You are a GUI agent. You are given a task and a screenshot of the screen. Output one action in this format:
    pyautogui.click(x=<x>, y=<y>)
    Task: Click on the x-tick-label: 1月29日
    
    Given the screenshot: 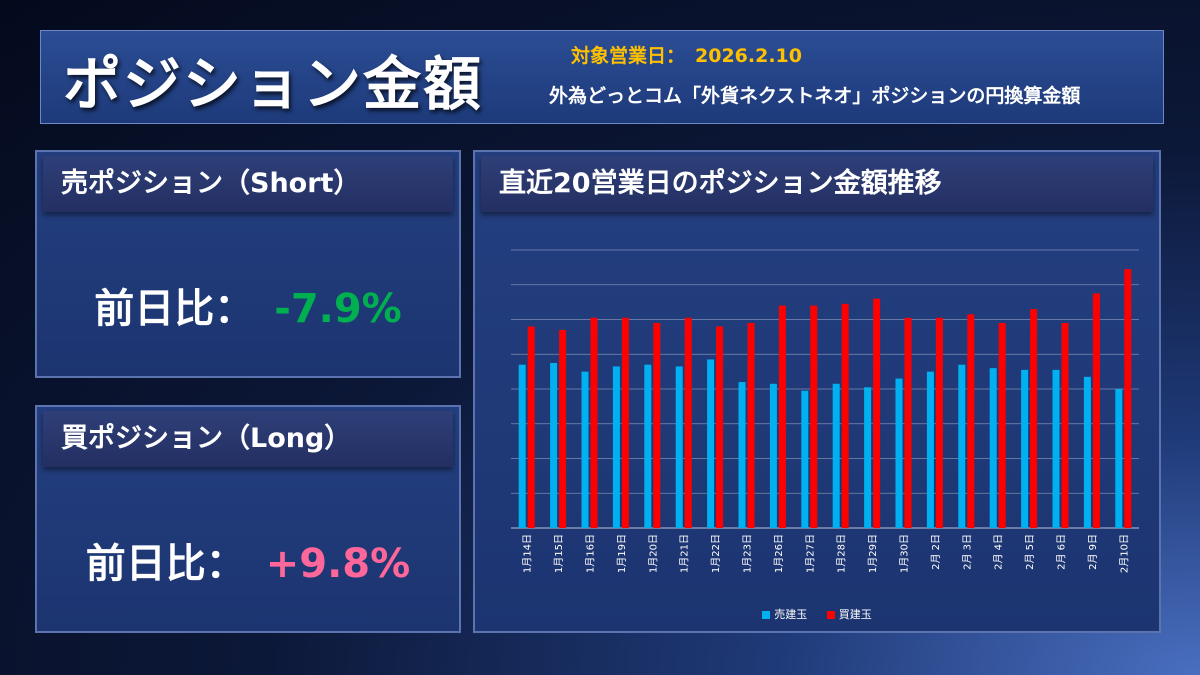 What is the action you would take?
    pyautogui.click(x=873, y=553)
    